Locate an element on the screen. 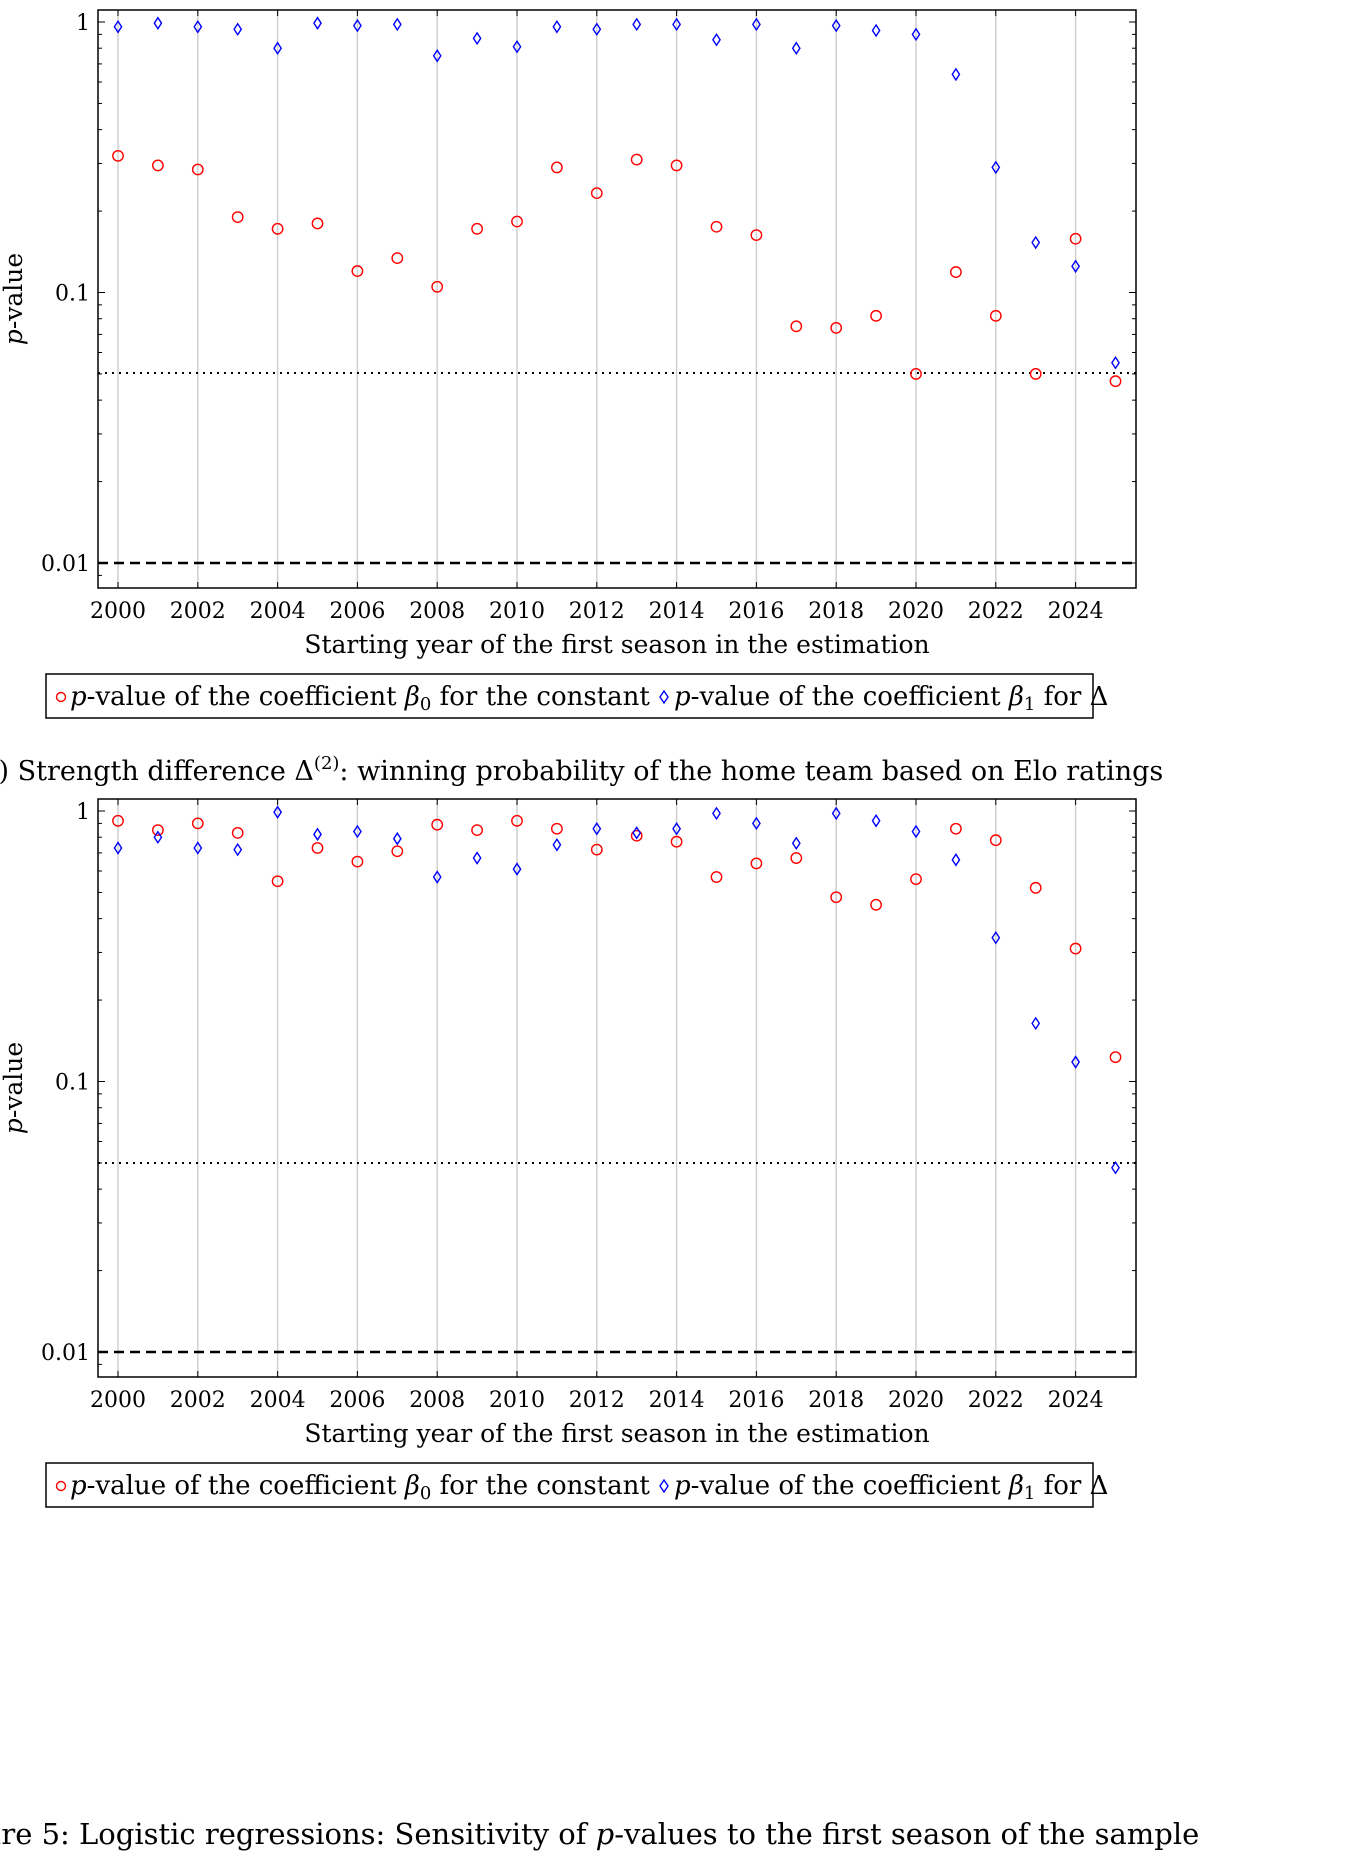  chart-b-x-tick-label-2018: 2018 is located at coordinates (836, 1400).